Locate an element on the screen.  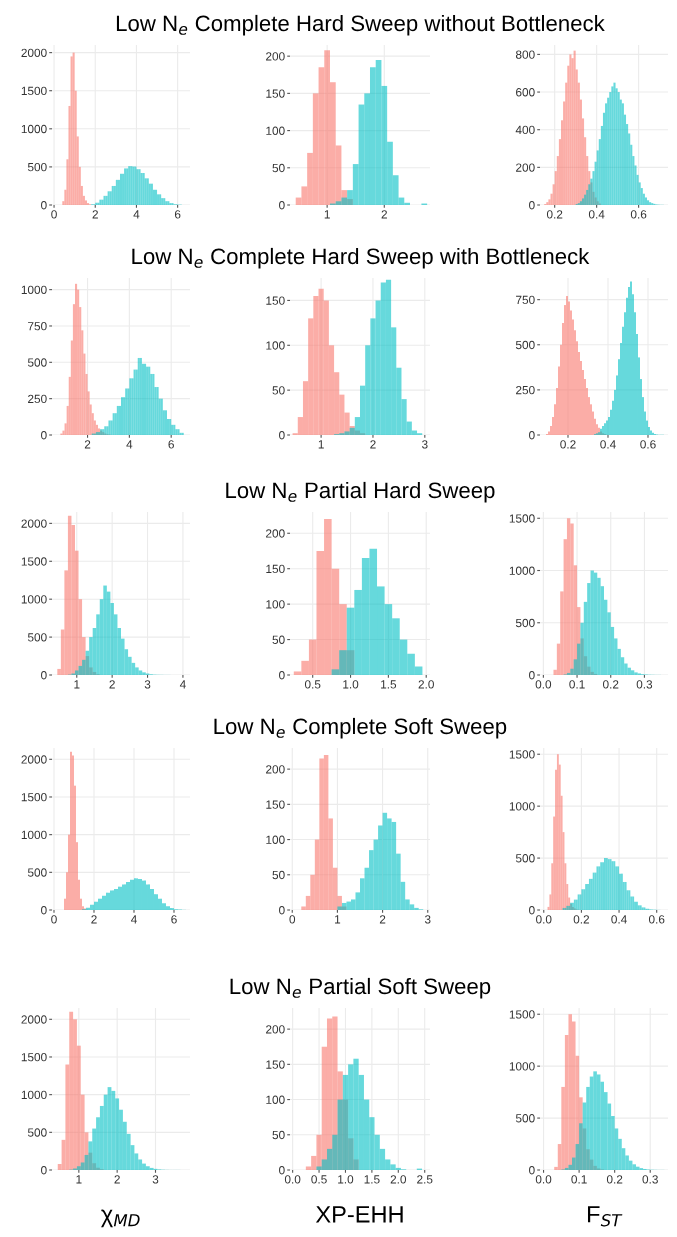
y-tick-label: 750 is located at coordinates (37, 326).